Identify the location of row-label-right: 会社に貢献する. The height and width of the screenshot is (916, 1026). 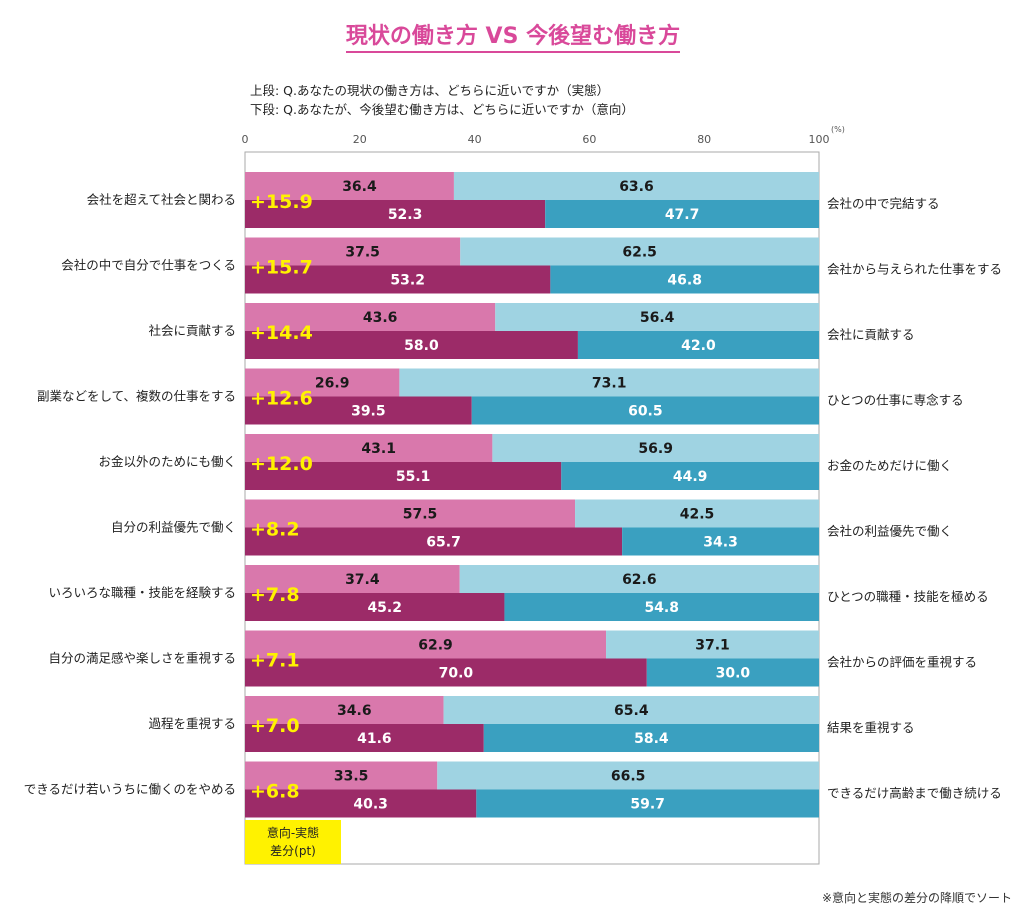
(871, 334).